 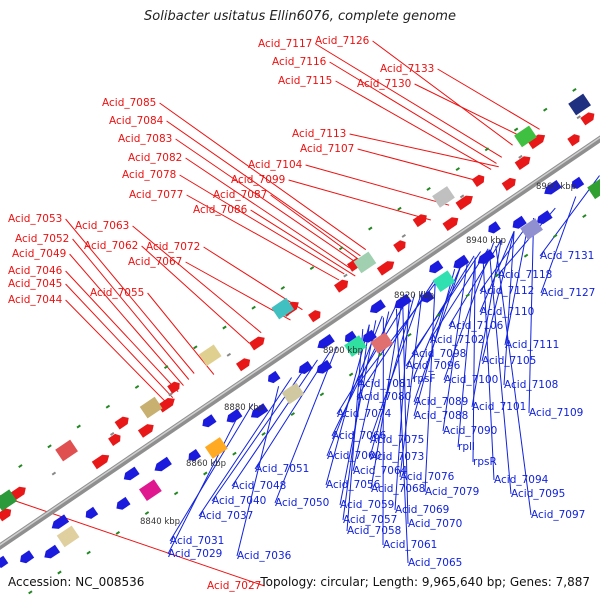 I want to click on gene-label: Acid_7062, so click(x=111, y=246).